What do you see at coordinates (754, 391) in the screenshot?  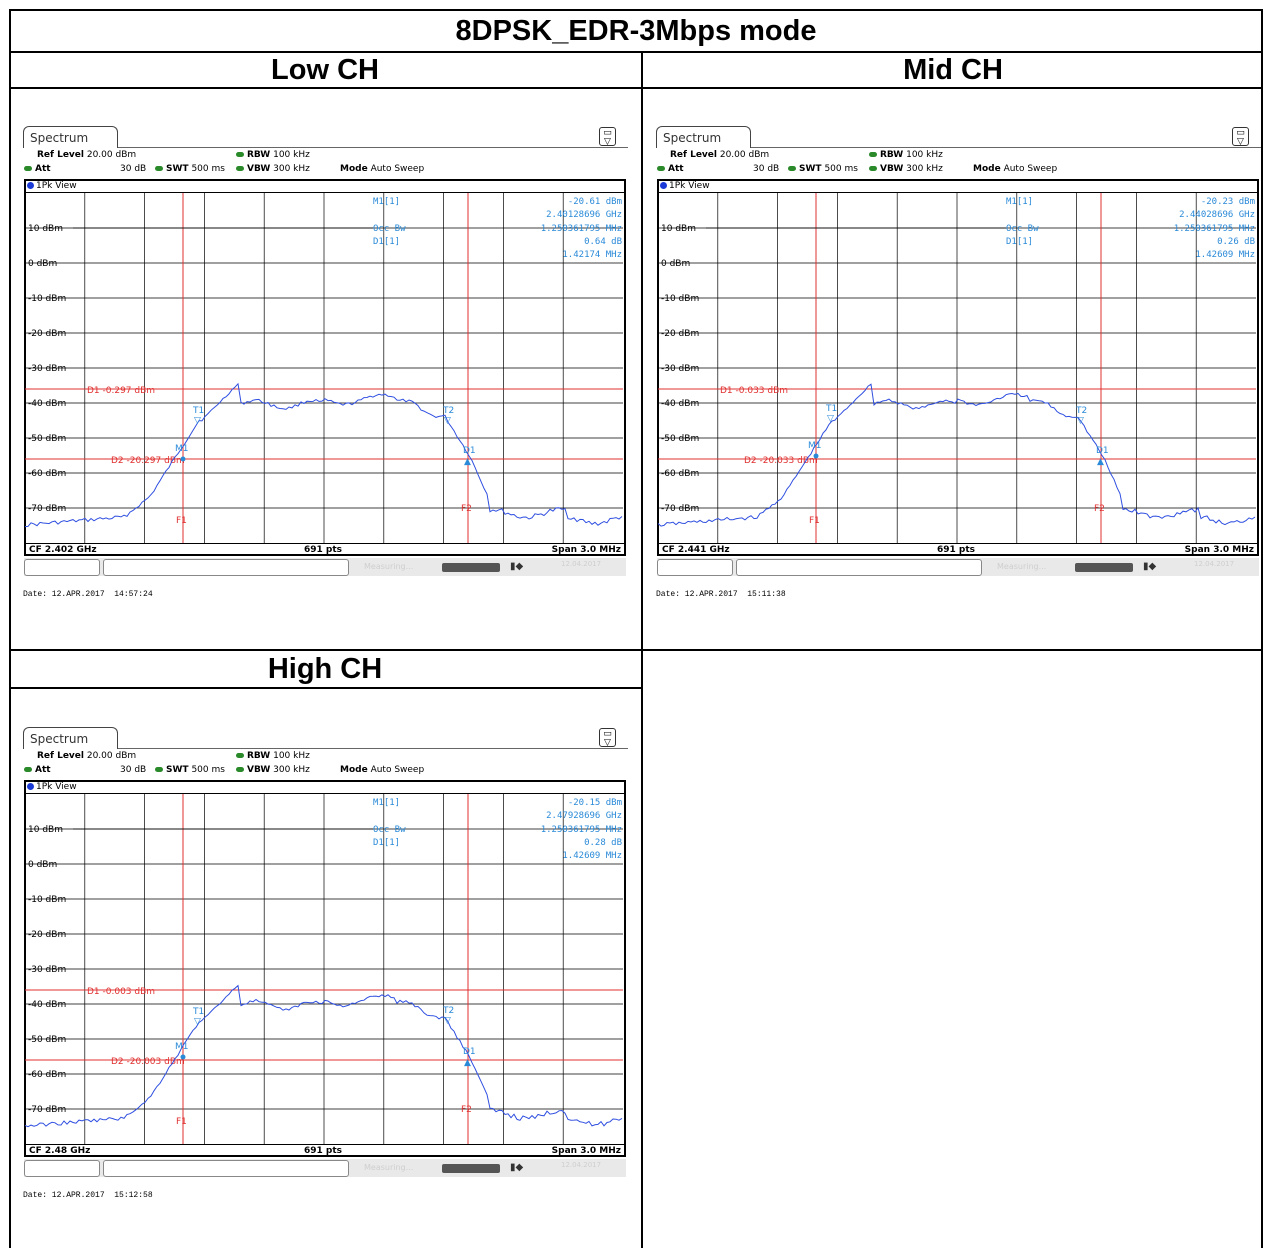 I see `d1-line-label: D1 -0.033 dBm` at bounding box center [754, 391].